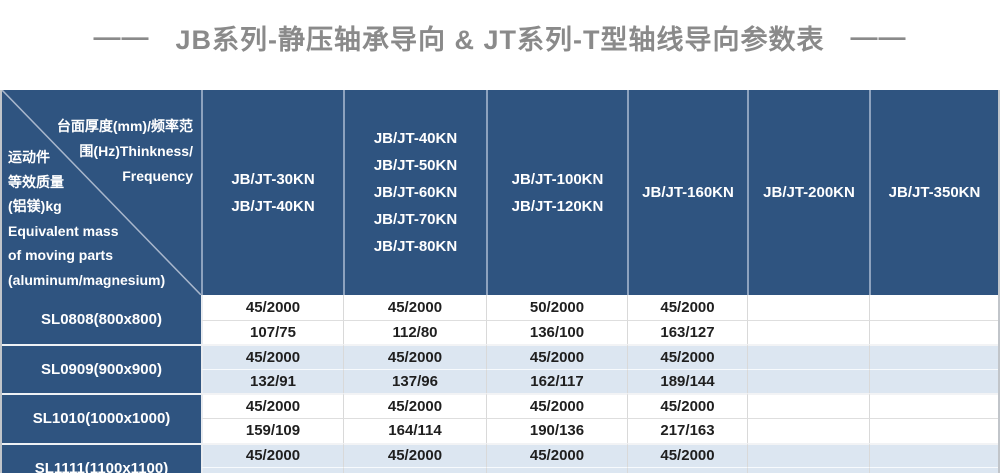  What do you see at coordinates (272, 192) in the screenshot?
I see `column-header-30-40kn: JB/JT-30KN JB/JT-40KN` at bounding box center [272, 192].